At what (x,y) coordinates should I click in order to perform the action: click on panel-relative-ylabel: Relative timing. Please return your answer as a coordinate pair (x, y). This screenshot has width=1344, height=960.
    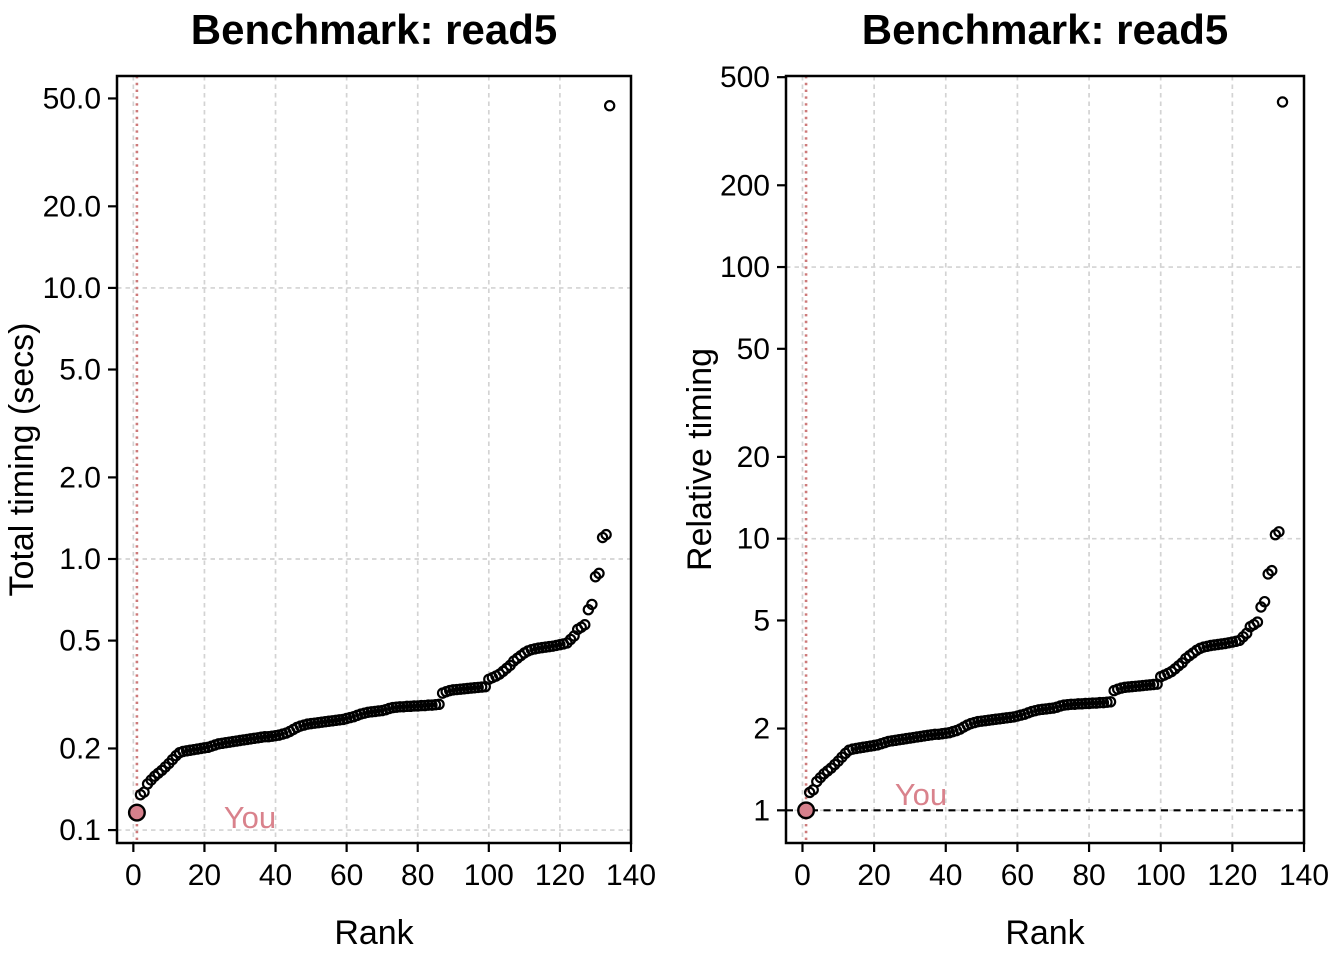
    Looking at the image, I should click on (700, 459).